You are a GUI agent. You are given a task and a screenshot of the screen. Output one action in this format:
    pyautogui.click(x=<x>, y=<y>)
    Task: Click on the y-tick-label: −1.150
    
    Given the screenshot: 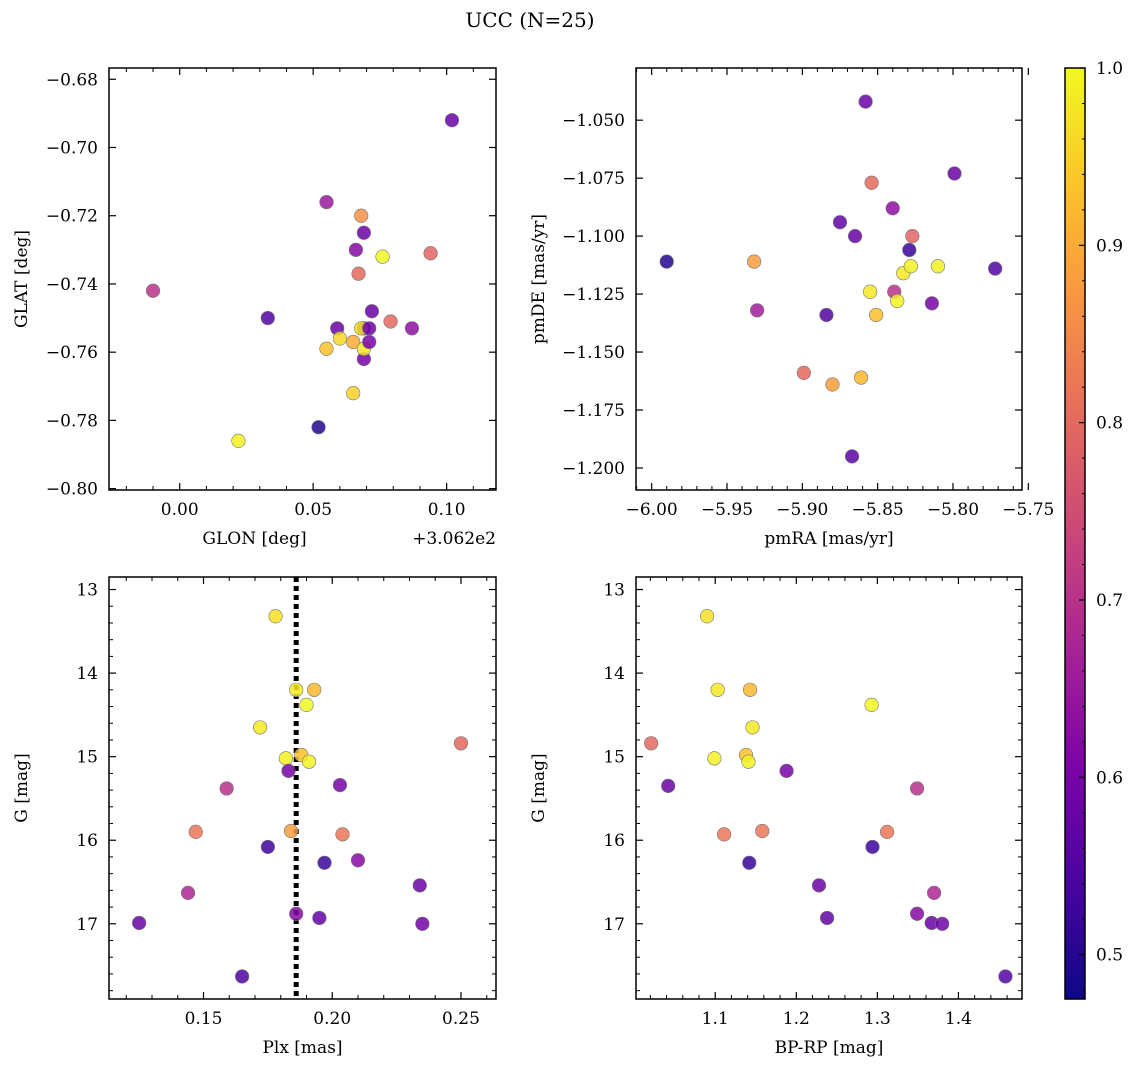 What is the action you would take?
    pyautogui.click(x=593, y=353)
    